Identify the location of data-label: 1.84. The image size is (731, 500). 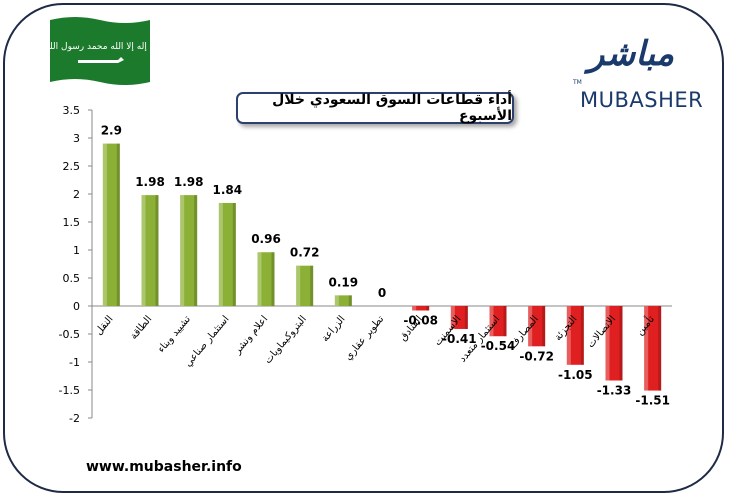
(228, 190).